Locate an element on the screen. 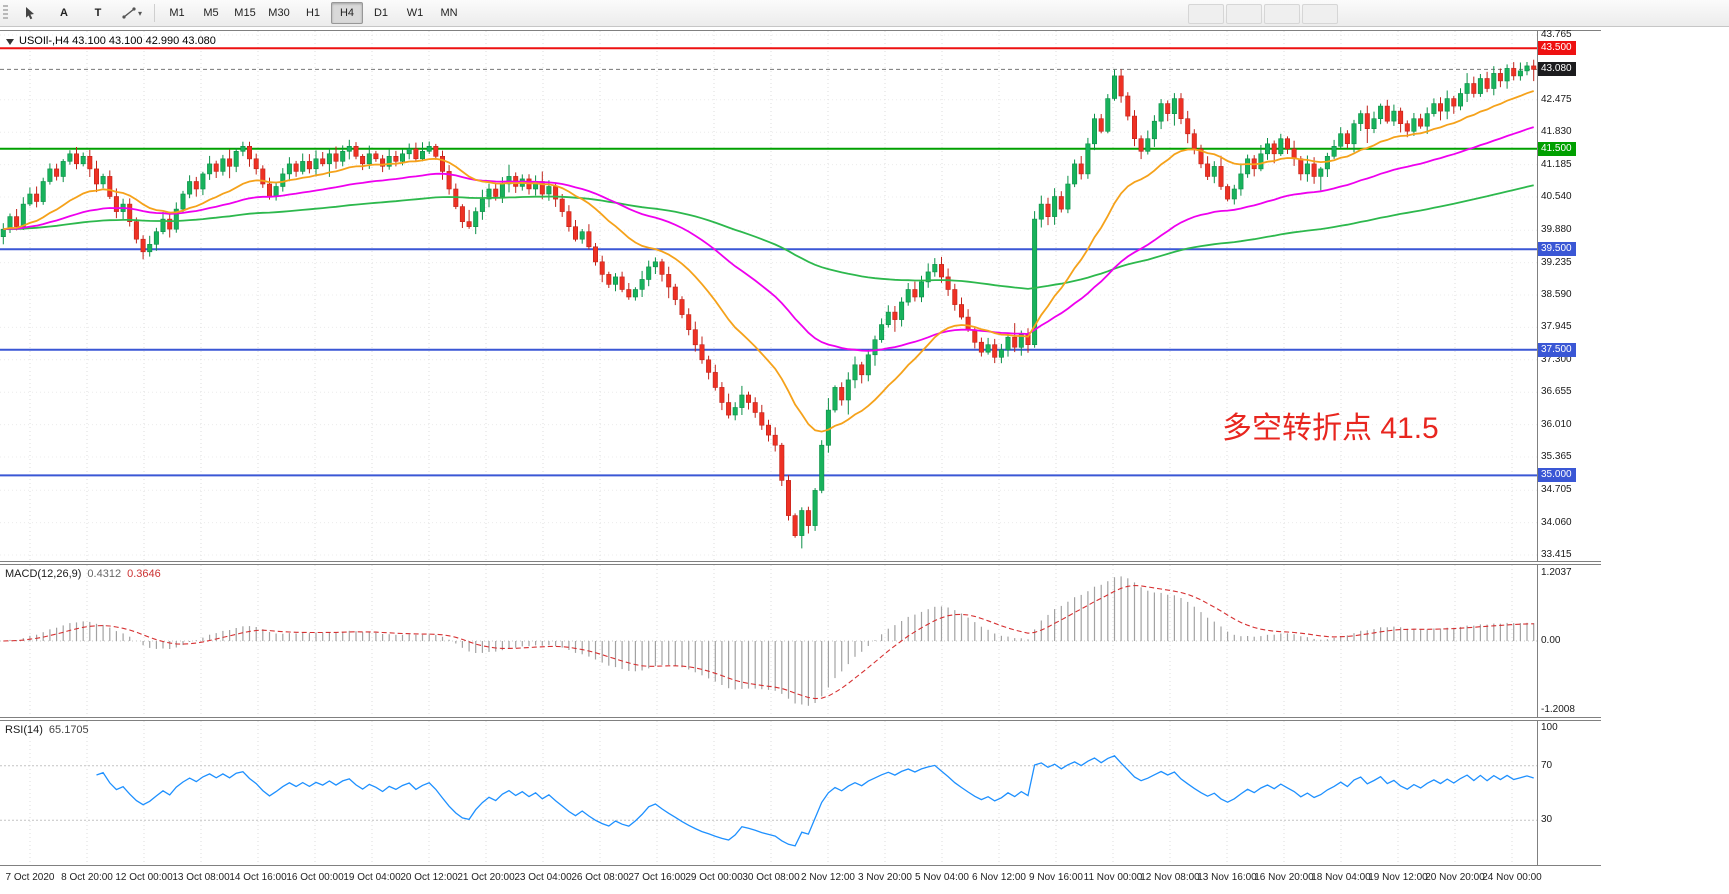 This screenshot has width=1729, height=894. rsi-plot is located at coordinates (769, 793).